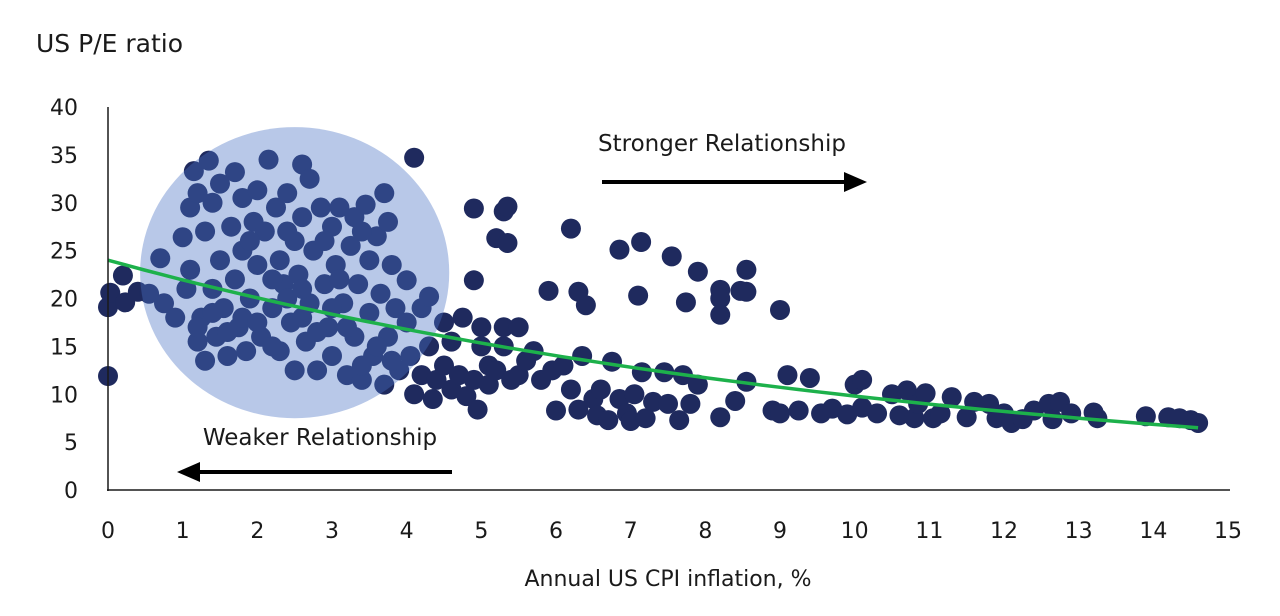  Describe the element at coordinates (64, 252) in the screenshot. I see `y-tick-label: 25` at that location.